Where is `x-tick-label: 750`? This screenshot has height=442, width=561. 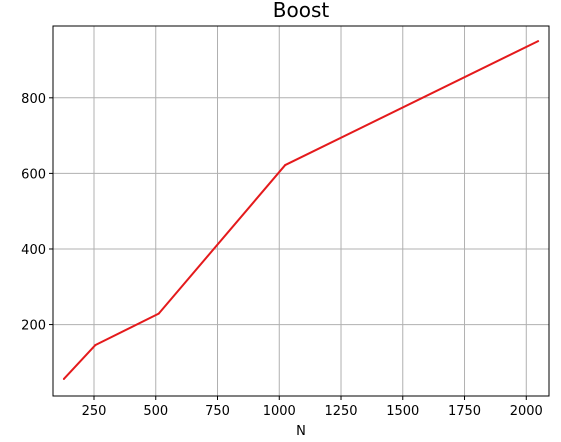
x-tick-label: 750 is located at coordinates (217, 411).